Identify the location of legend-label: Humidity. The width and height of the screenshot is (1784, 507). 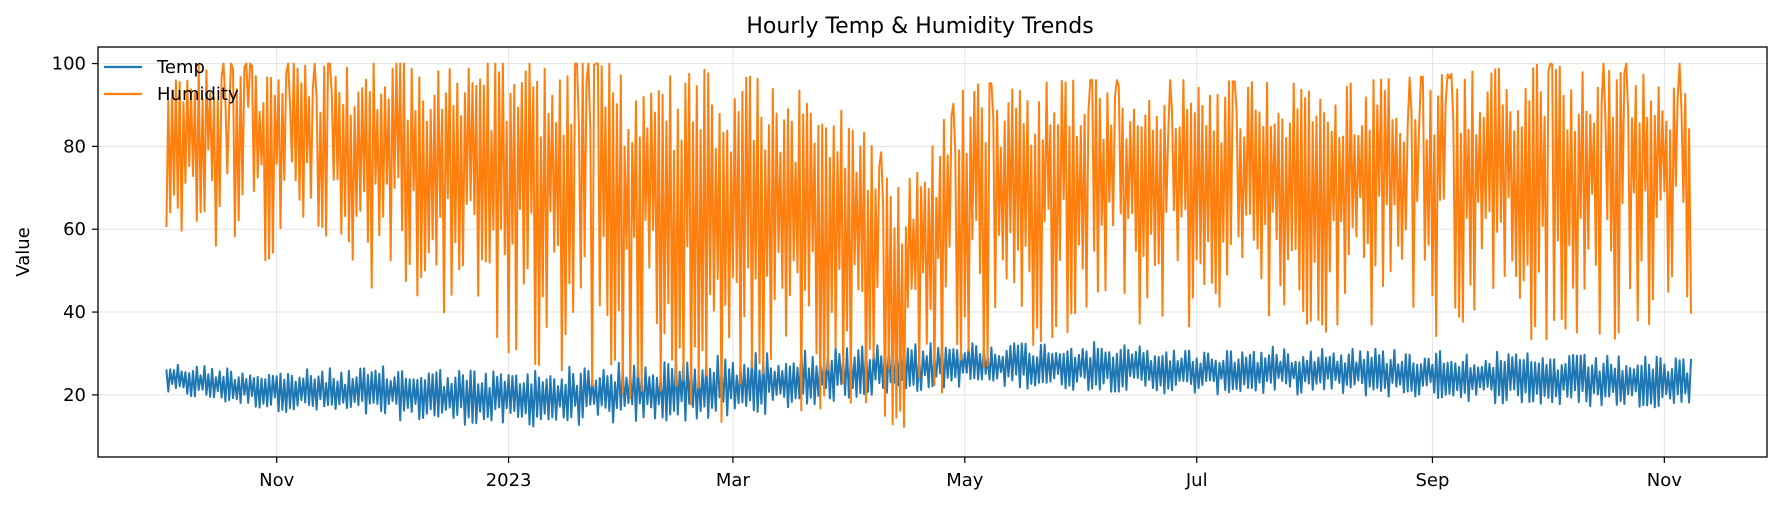
(198, 94).